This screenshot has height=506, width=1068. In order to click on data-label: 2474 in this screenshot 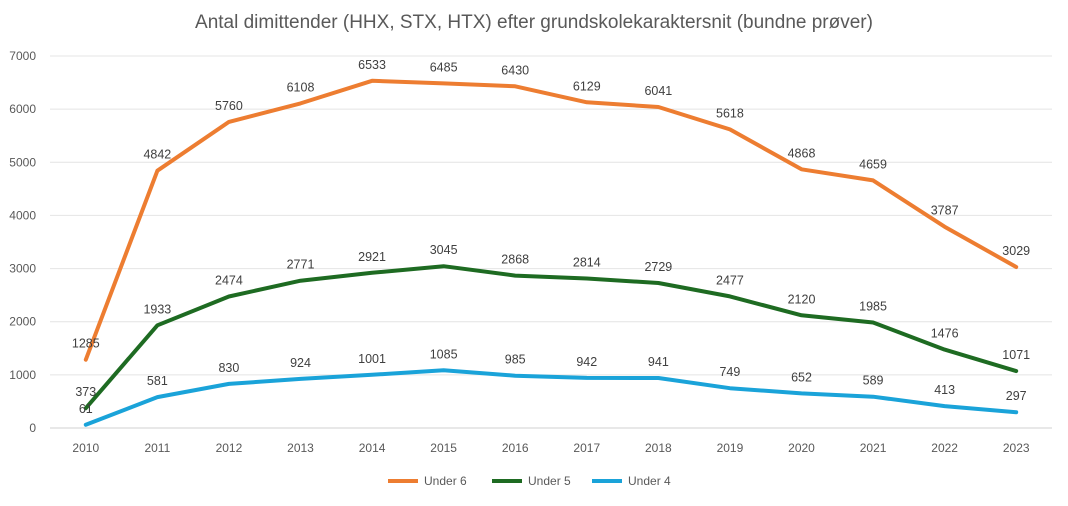, I will do `click(229, 281)`.